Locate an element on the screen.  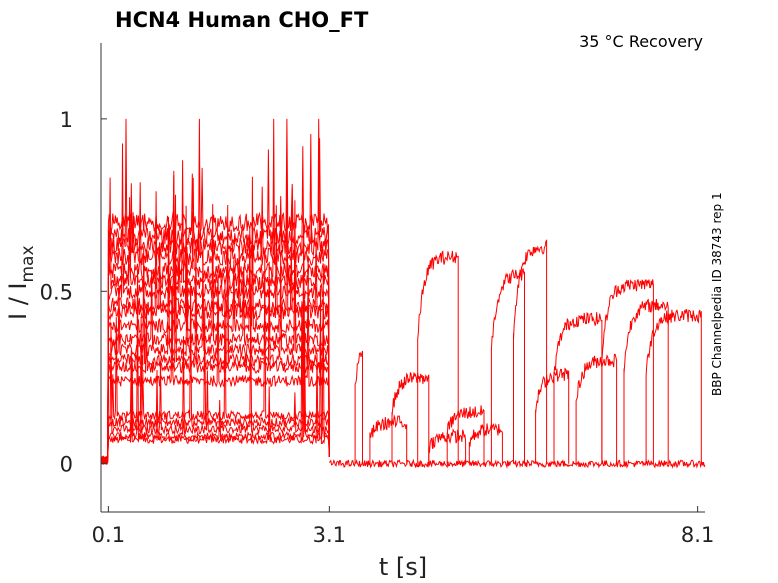
y-ticks: 00.51 is located at coordinates (73, 292).